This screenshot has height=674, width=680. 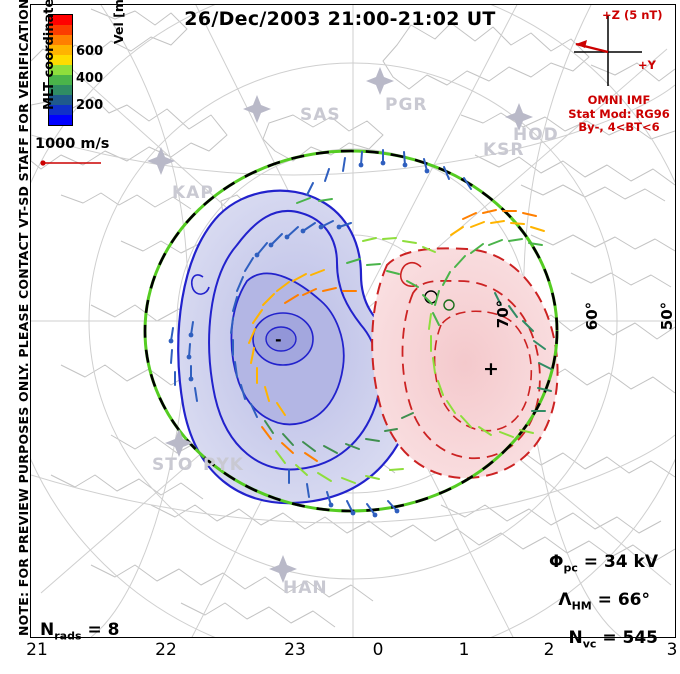 I want to click on colorbar-tick-600: 600, so click(x=90, y=51).